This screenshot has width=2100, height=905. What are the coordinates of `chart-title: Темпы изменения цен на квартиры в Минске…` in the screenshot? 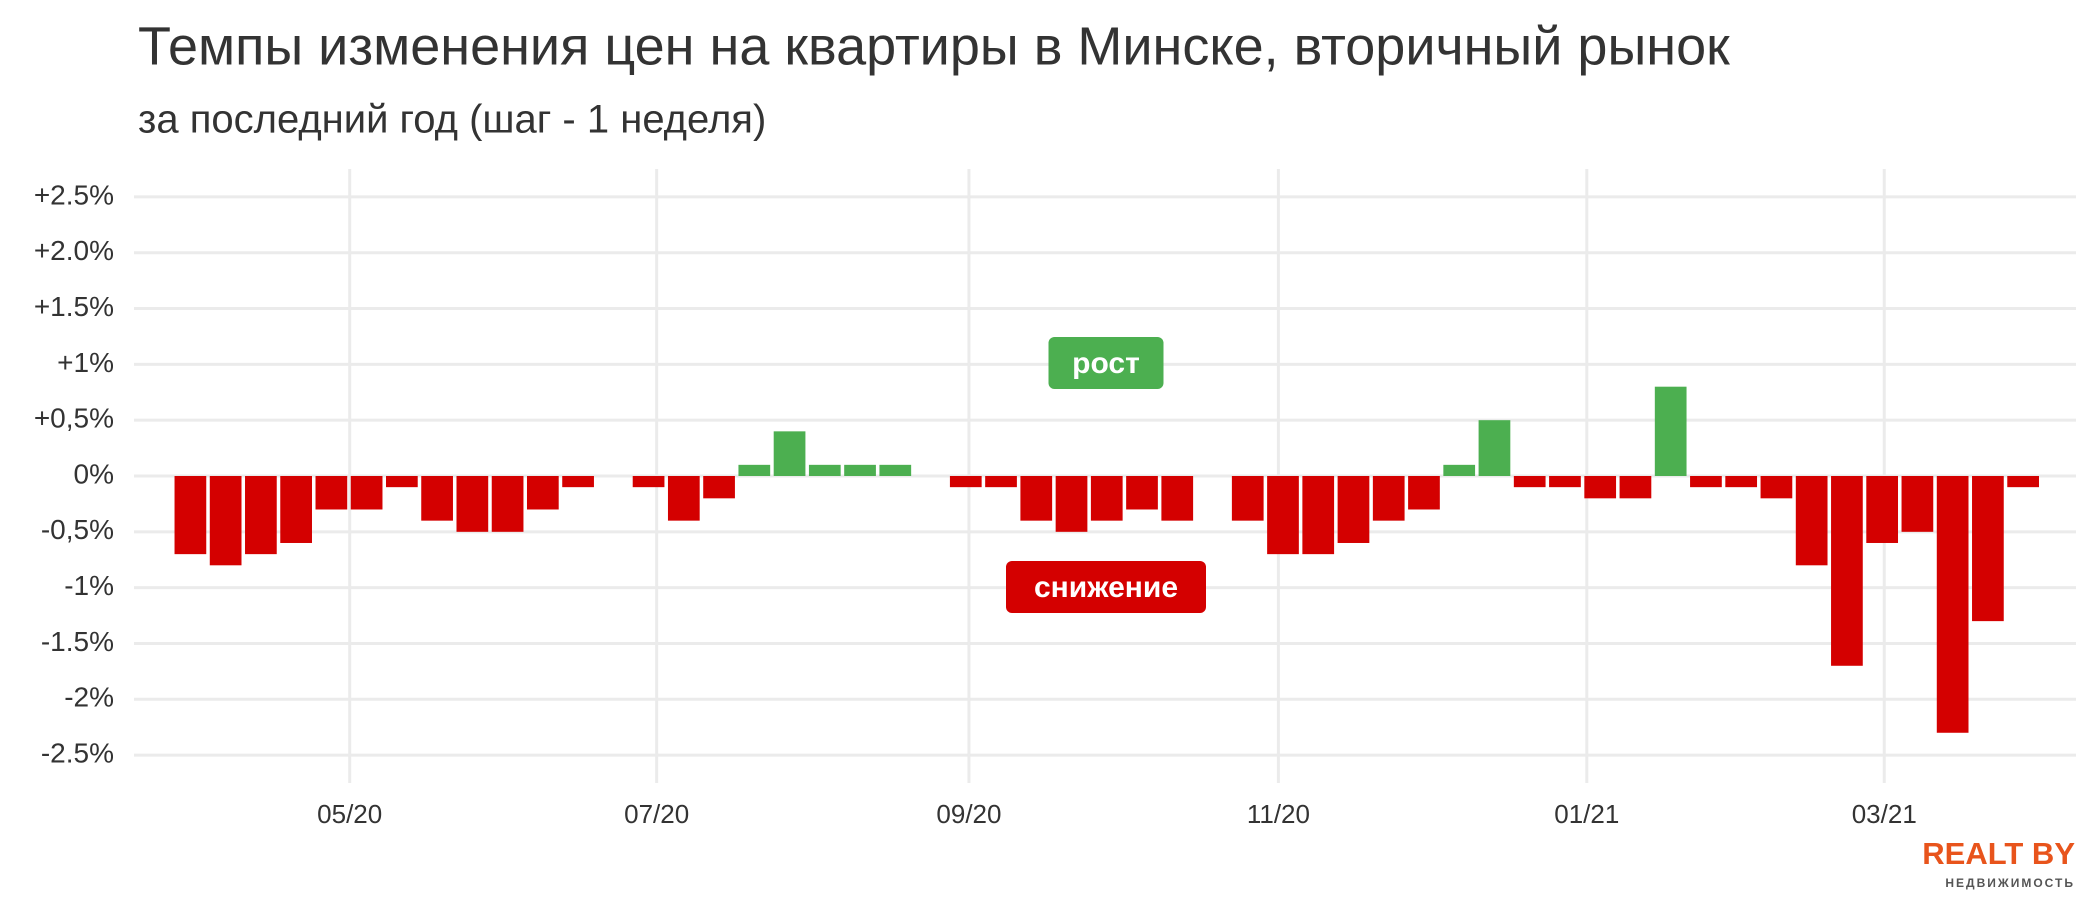 It's located at (934, 46).